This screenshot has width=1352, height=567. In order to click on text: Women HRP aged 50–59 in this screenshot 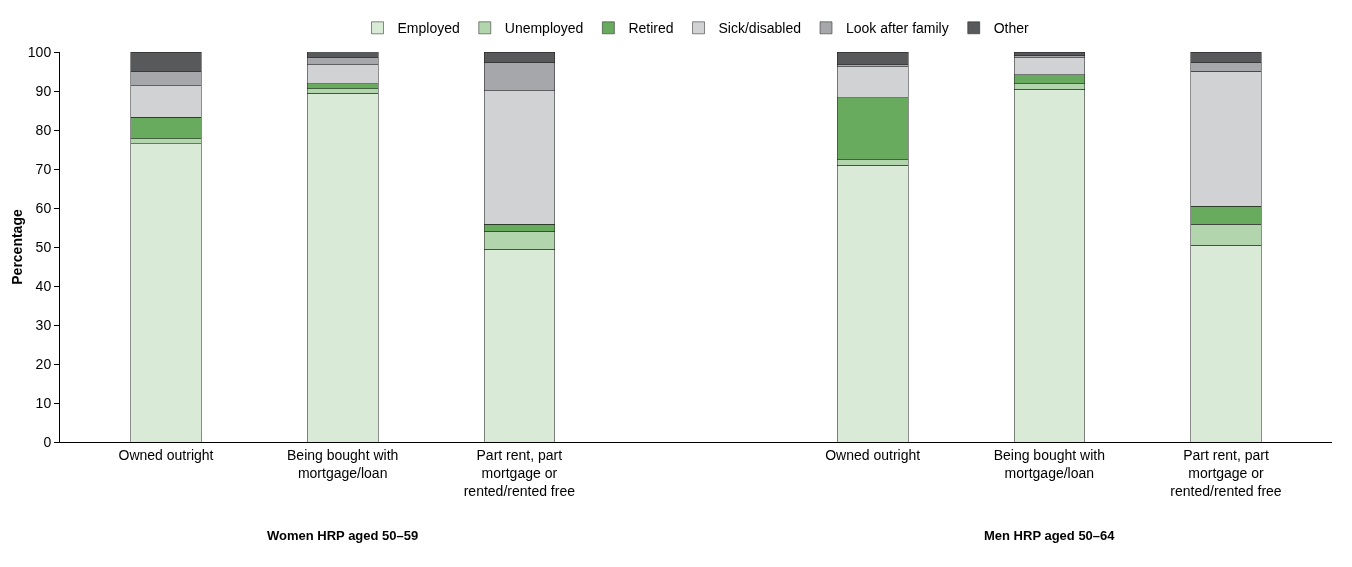, I will do `click(343, 535)`.